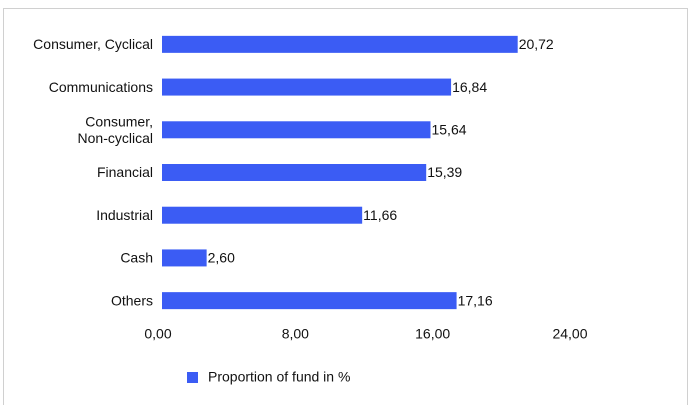 The image size is (697, 405). Describe the element at coordinates (444, 172) in the screenshot. I see `data-label: 15,39` at that location.